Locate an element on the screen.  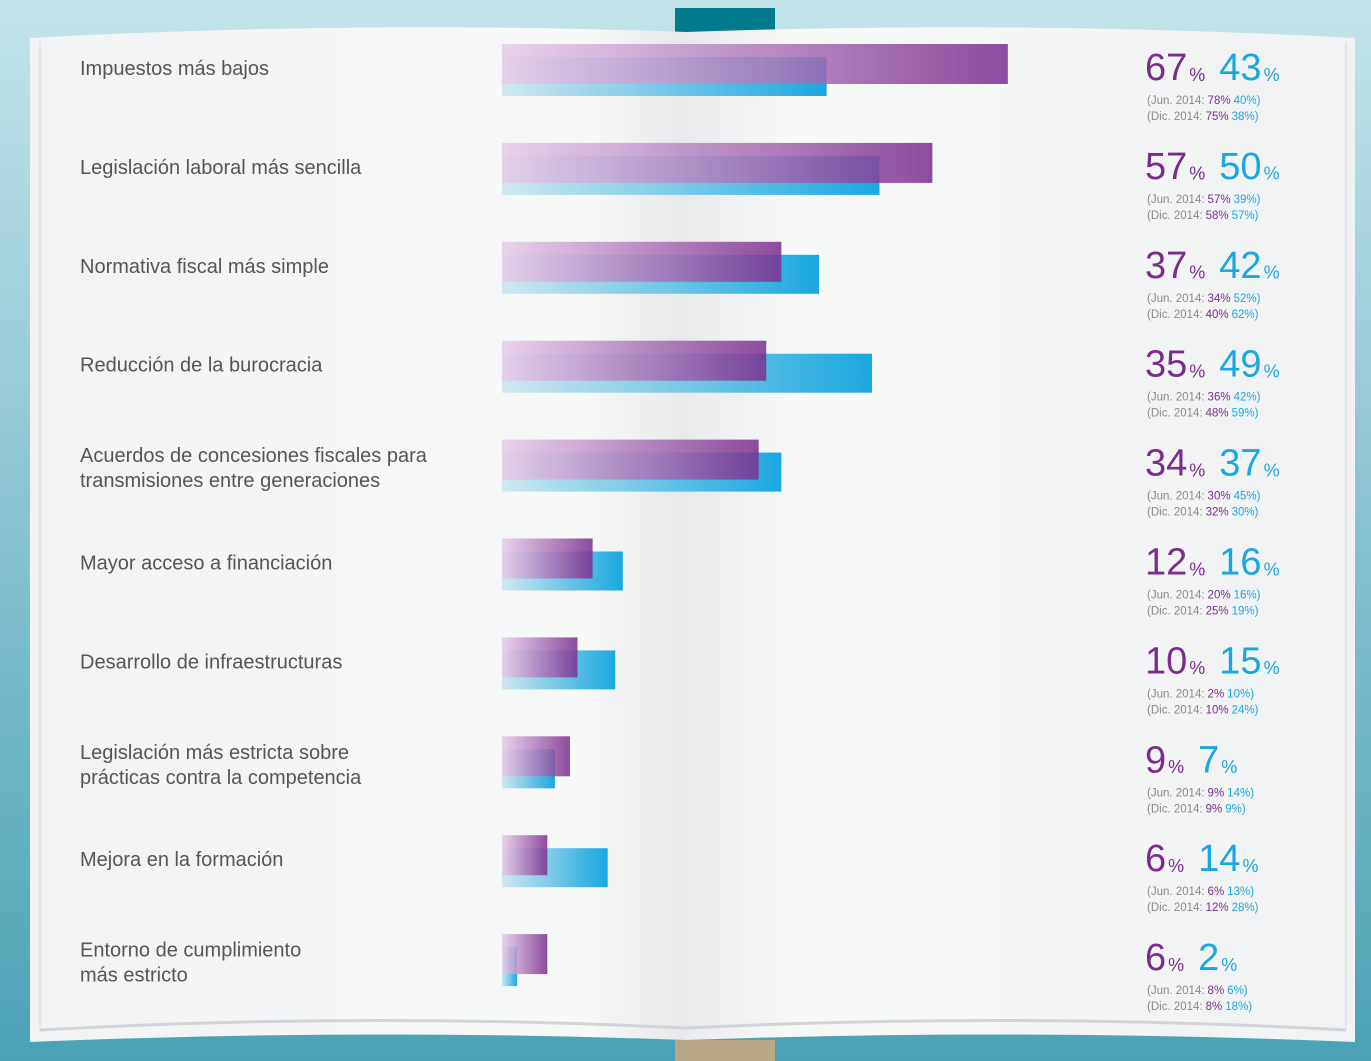
previous-value: 20% is located at coordinates (1219, 596).